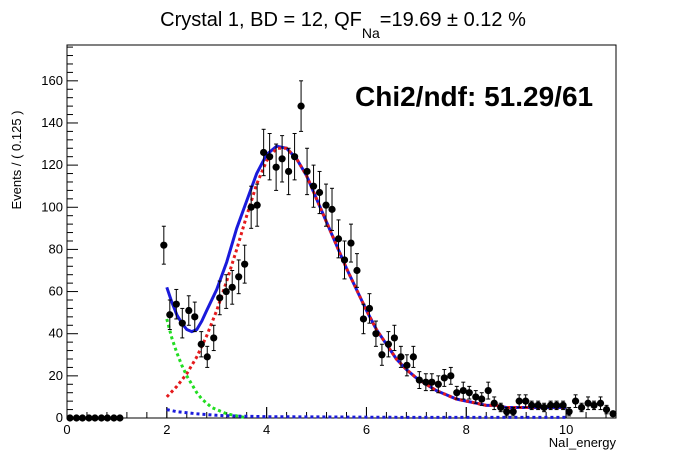 Image resolution: width=687 pixels, height=465 pixels. I want to click on chart-title-prefix: Crystal 1, BD = 12, QF, so click(261, 20).